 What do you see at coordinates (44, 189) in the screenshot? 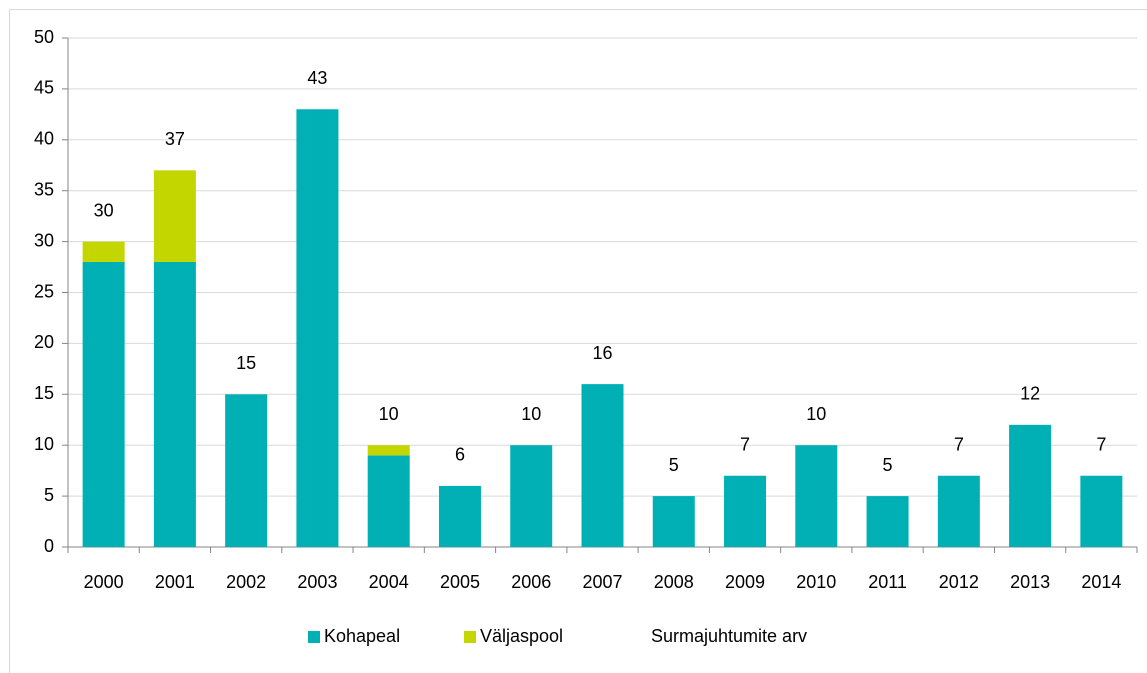
I see `y-tick-label: 35` at bounding box center [44, 189].